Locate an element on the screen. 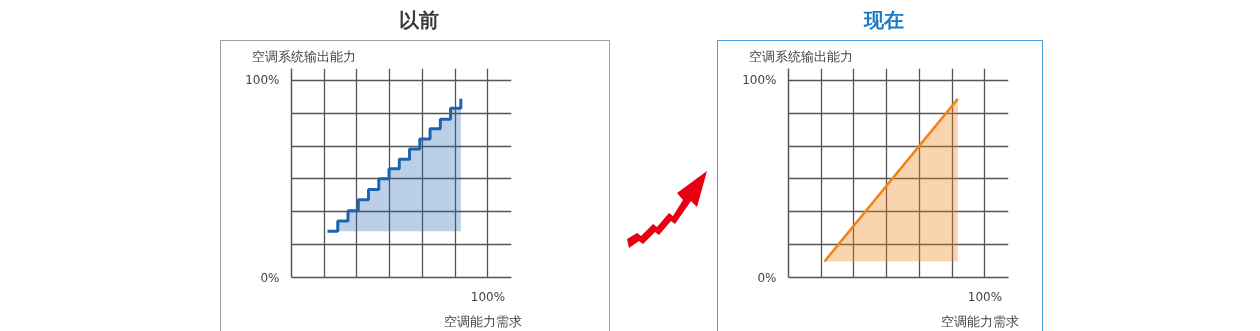 This screenshot has height=331, width=1260. chart-title: 以前 is located at coordinates (419, 20).